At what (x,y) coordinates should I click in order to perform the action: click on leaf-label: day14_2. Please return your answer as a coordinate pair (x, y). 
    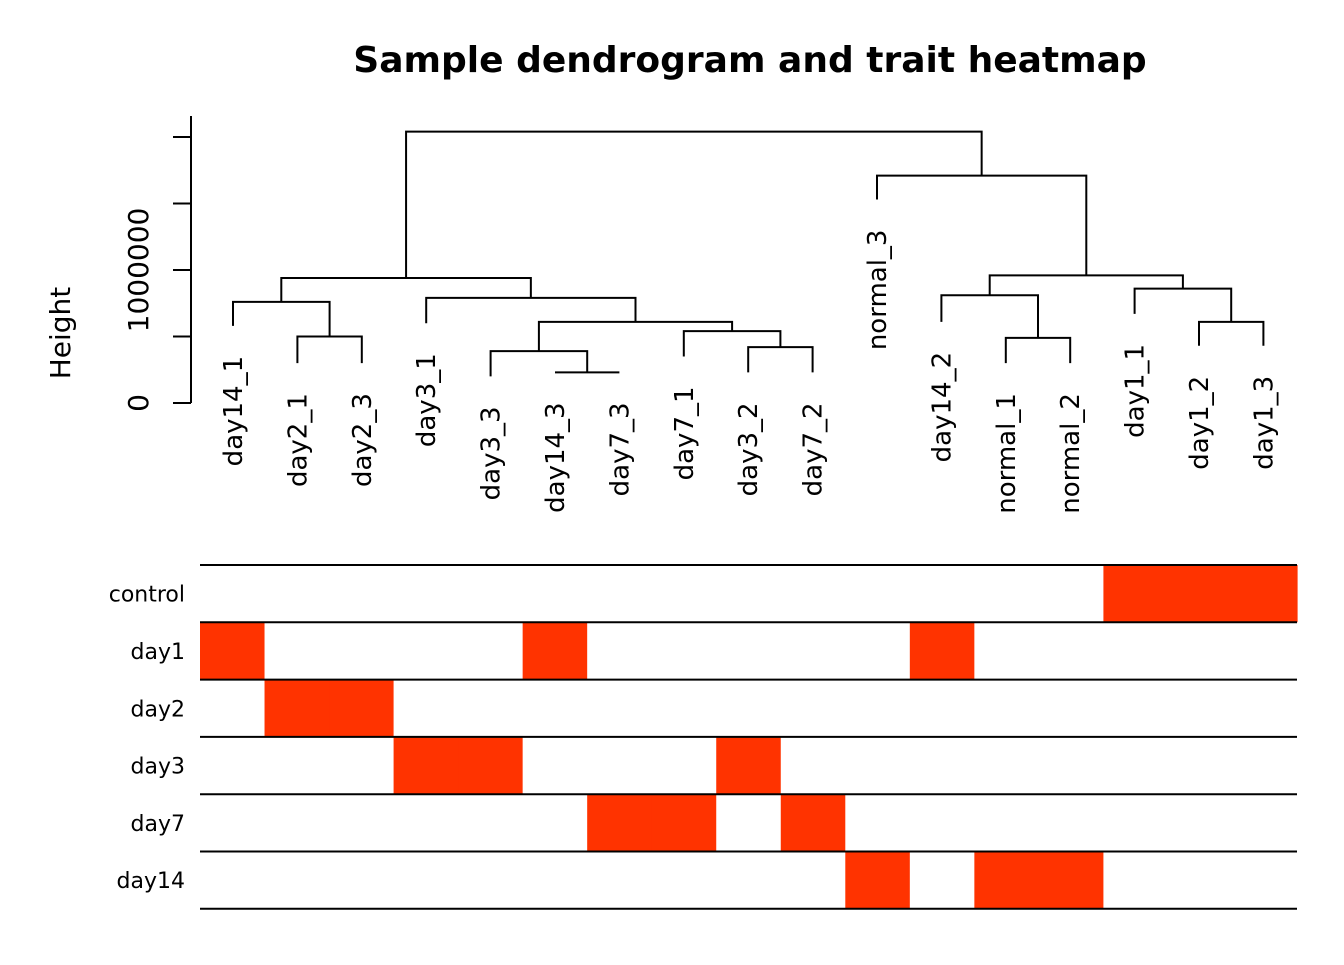
    Looking at the image, I should click on (942, 407).